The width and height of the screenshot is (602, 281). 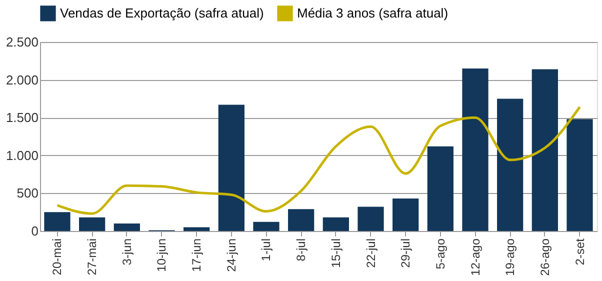 What do you see at coordinates (161, 255) in the screenshot?
I see `x-tick-label: 10-jun` at bounding box center [161, 255].